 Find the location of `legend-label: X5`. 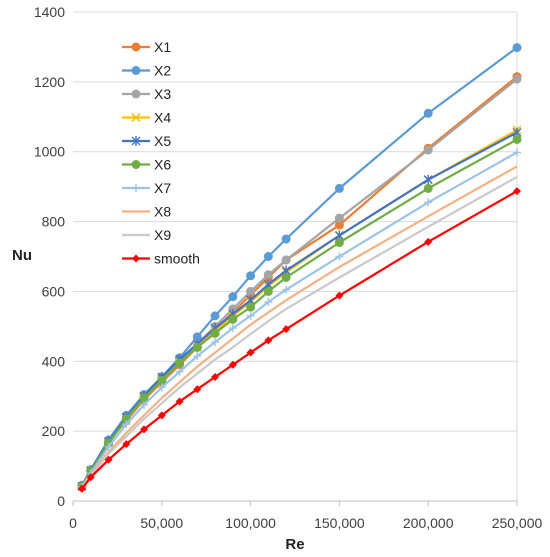

legend-label: X5 is located at coordinates (162, 141).